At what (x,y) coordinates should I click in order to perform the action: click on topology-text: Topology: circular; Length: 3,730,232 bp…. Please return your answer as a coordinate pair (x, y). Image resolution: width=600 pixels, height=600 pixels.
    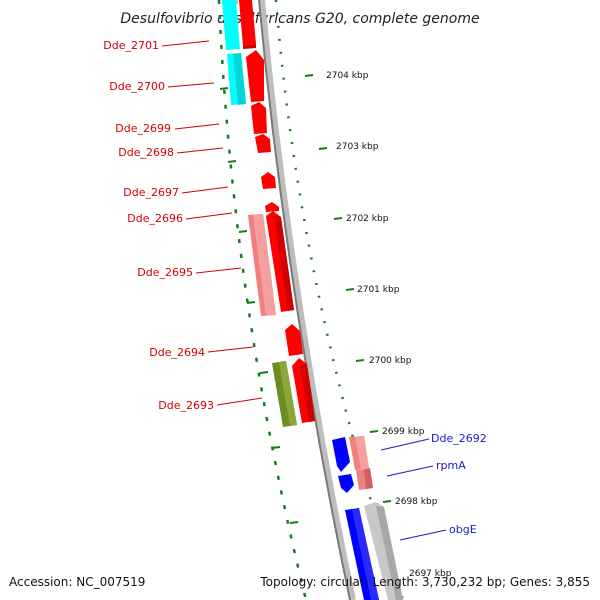
    Looking at the image, I should click on (424, 582).